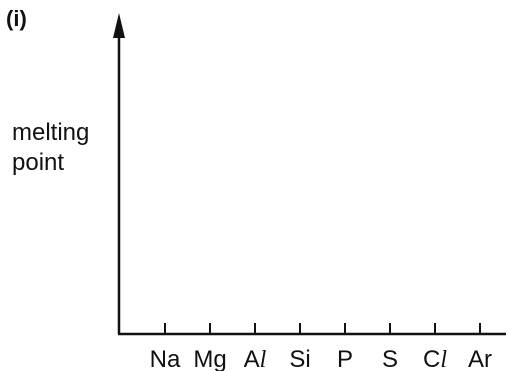  I want to click on x-tick-label-al: Al, so click(255, 358).